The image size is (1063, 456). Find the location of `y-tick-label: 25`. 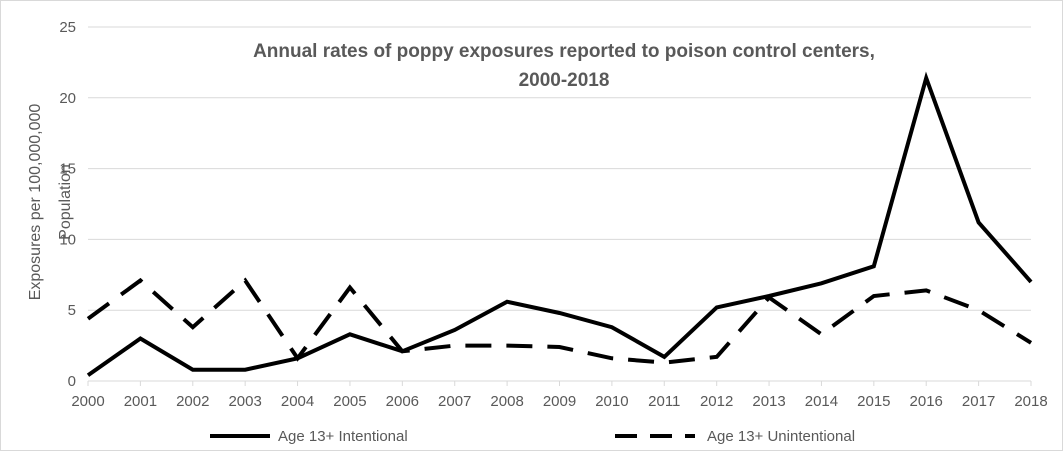

y-tick-label: 25 is located at coordinates (67, 27).